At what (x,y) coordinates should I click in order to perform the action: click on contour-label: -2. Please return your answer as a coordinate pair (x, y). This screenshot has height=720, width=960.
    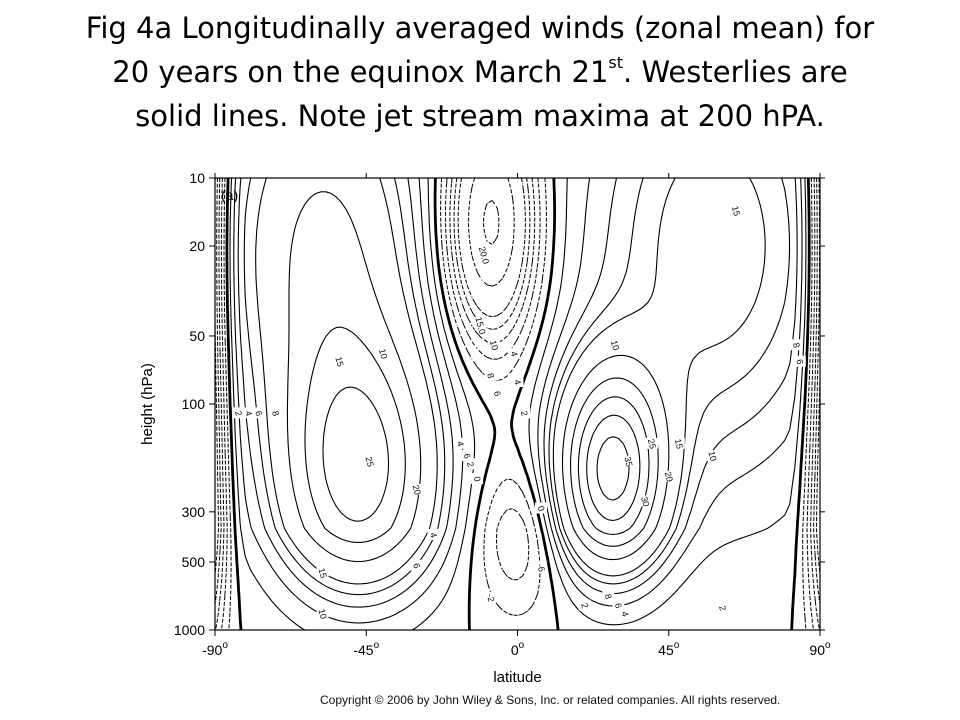
    Looking at the image, I should click on (491, 598).